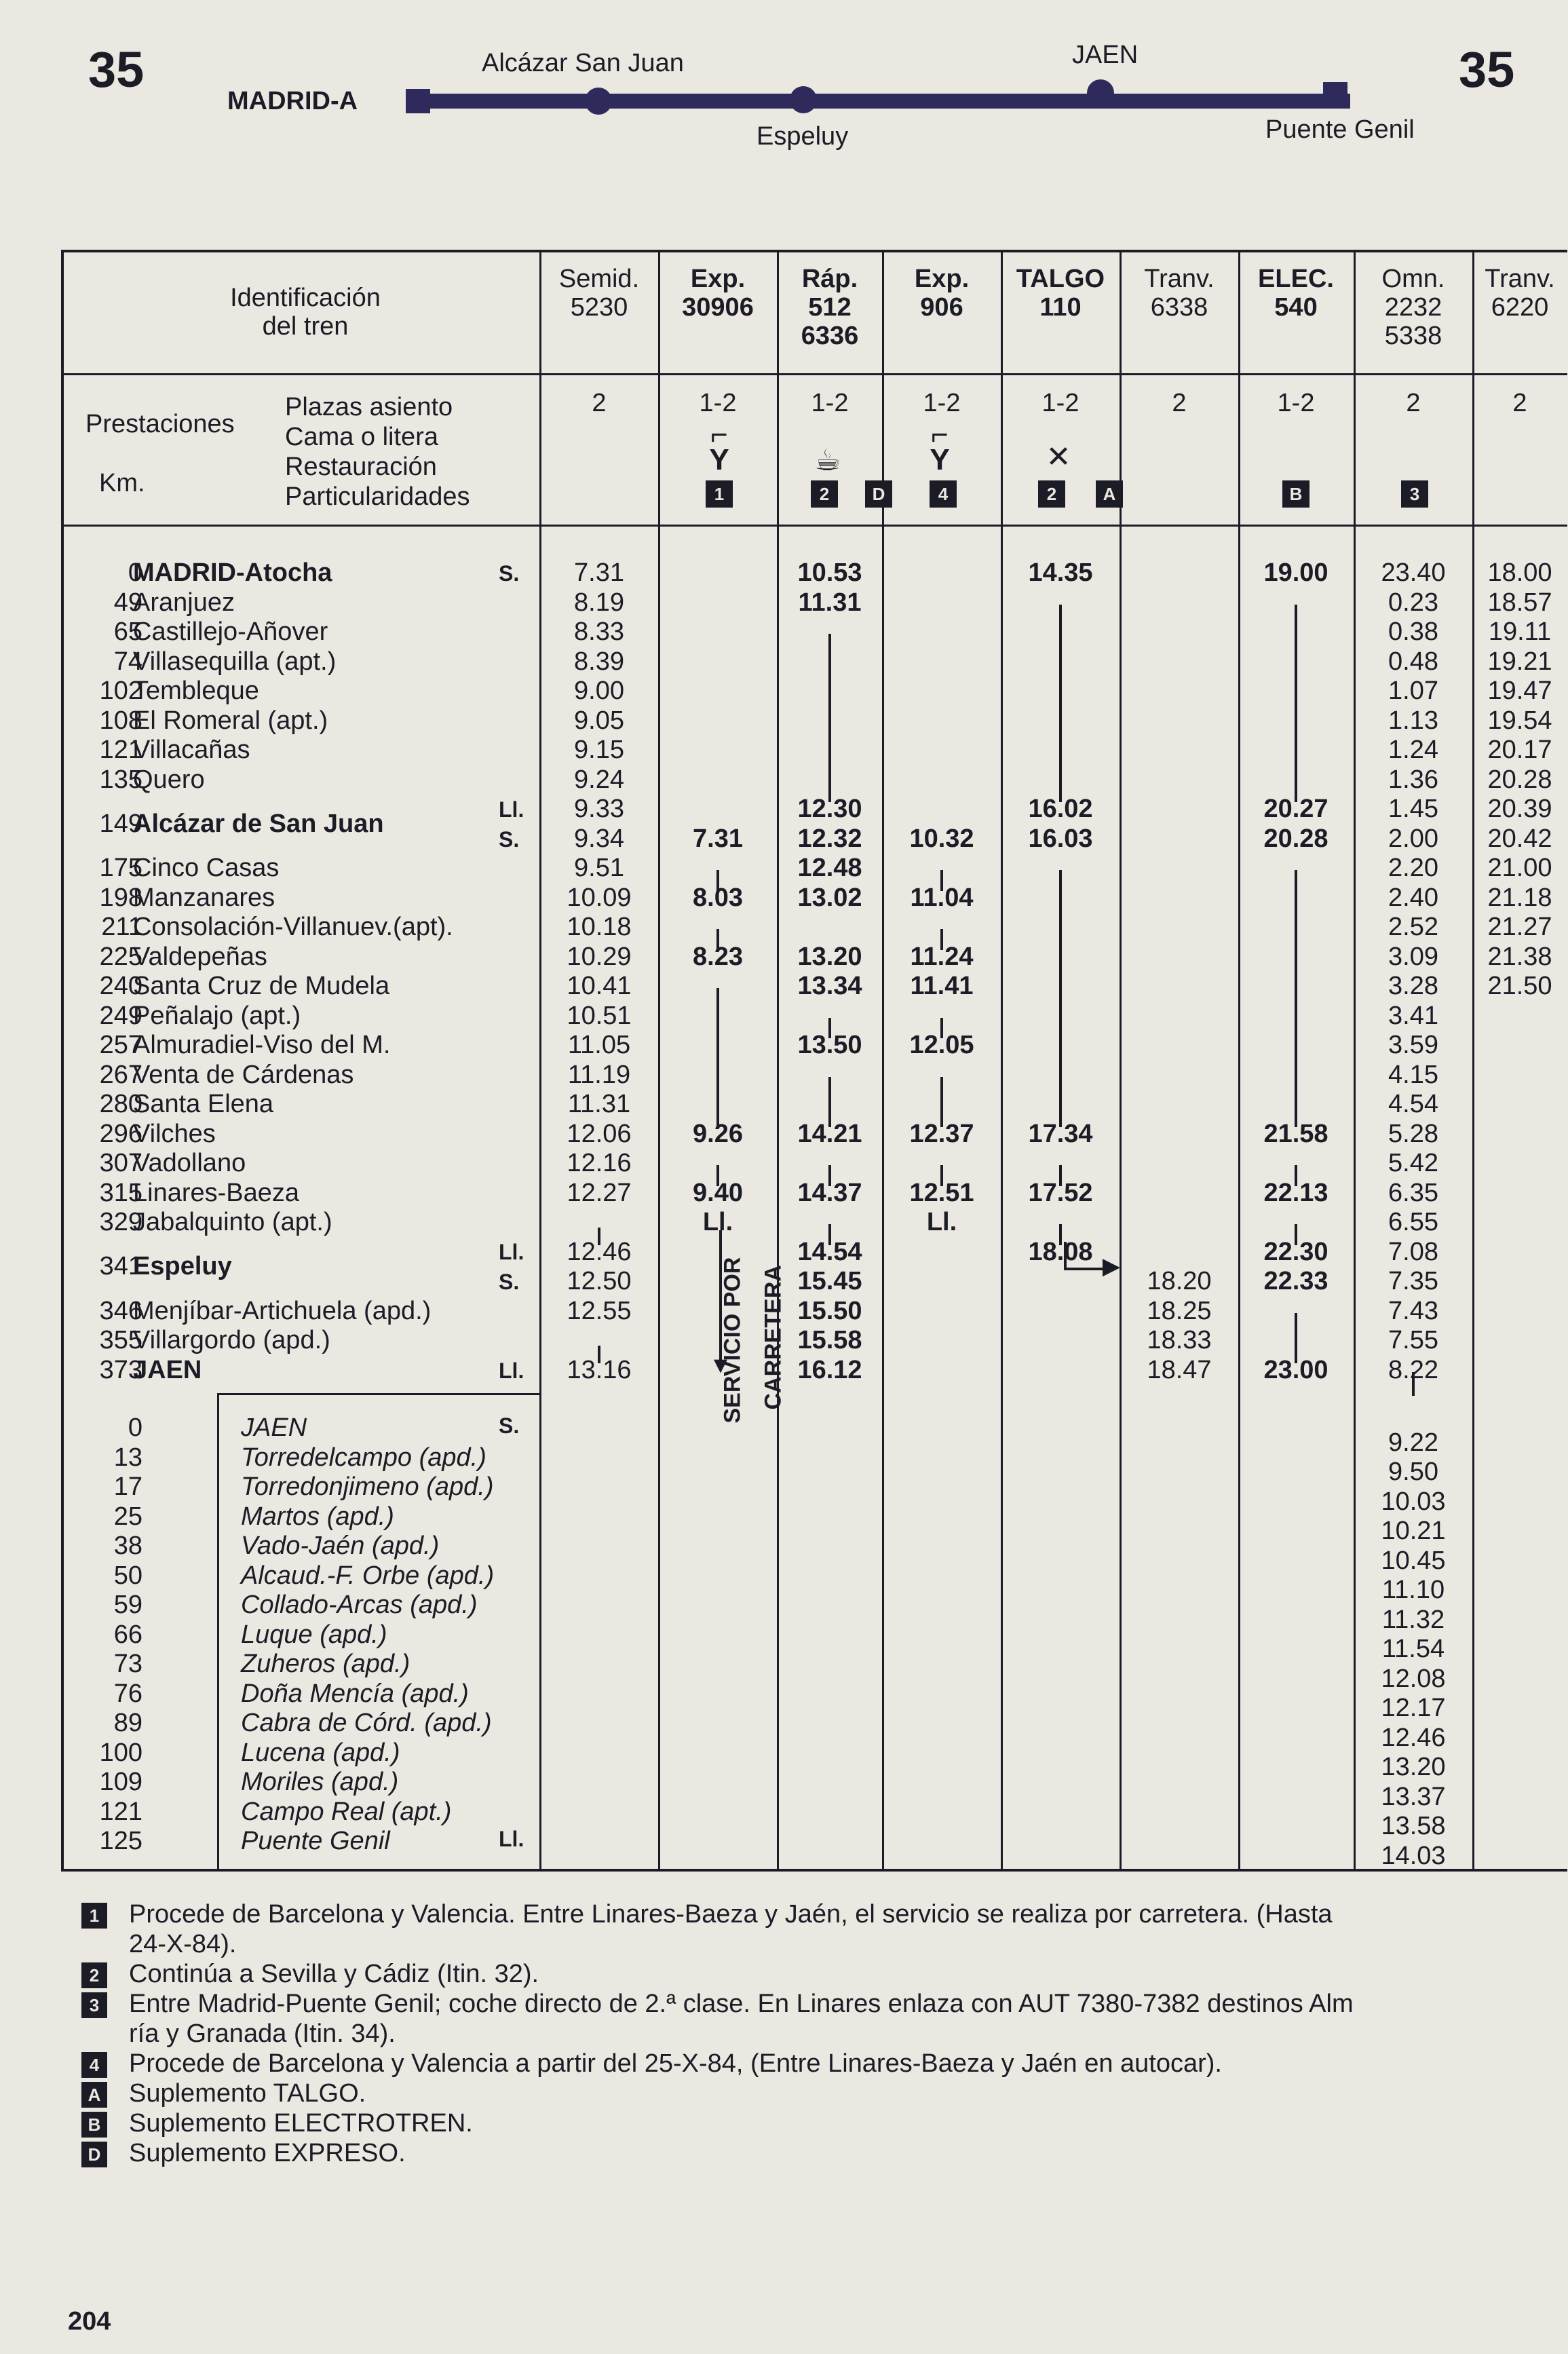 This screenshot has width=1568, height=2354. Describe the element at coordinates (127, 602) in the screenshot. I see `station-km: 49` at that location.